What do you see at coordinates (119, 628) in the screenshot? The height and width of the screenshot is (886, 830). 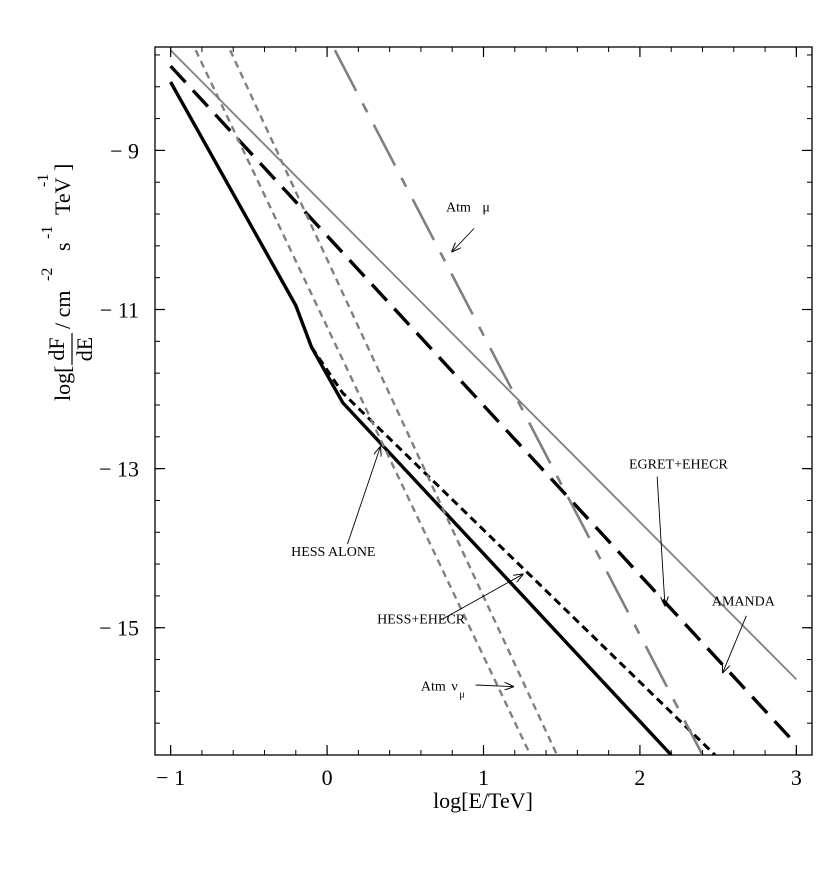 I see `y-tick-label: − 15` at bounding box center [119, 628].